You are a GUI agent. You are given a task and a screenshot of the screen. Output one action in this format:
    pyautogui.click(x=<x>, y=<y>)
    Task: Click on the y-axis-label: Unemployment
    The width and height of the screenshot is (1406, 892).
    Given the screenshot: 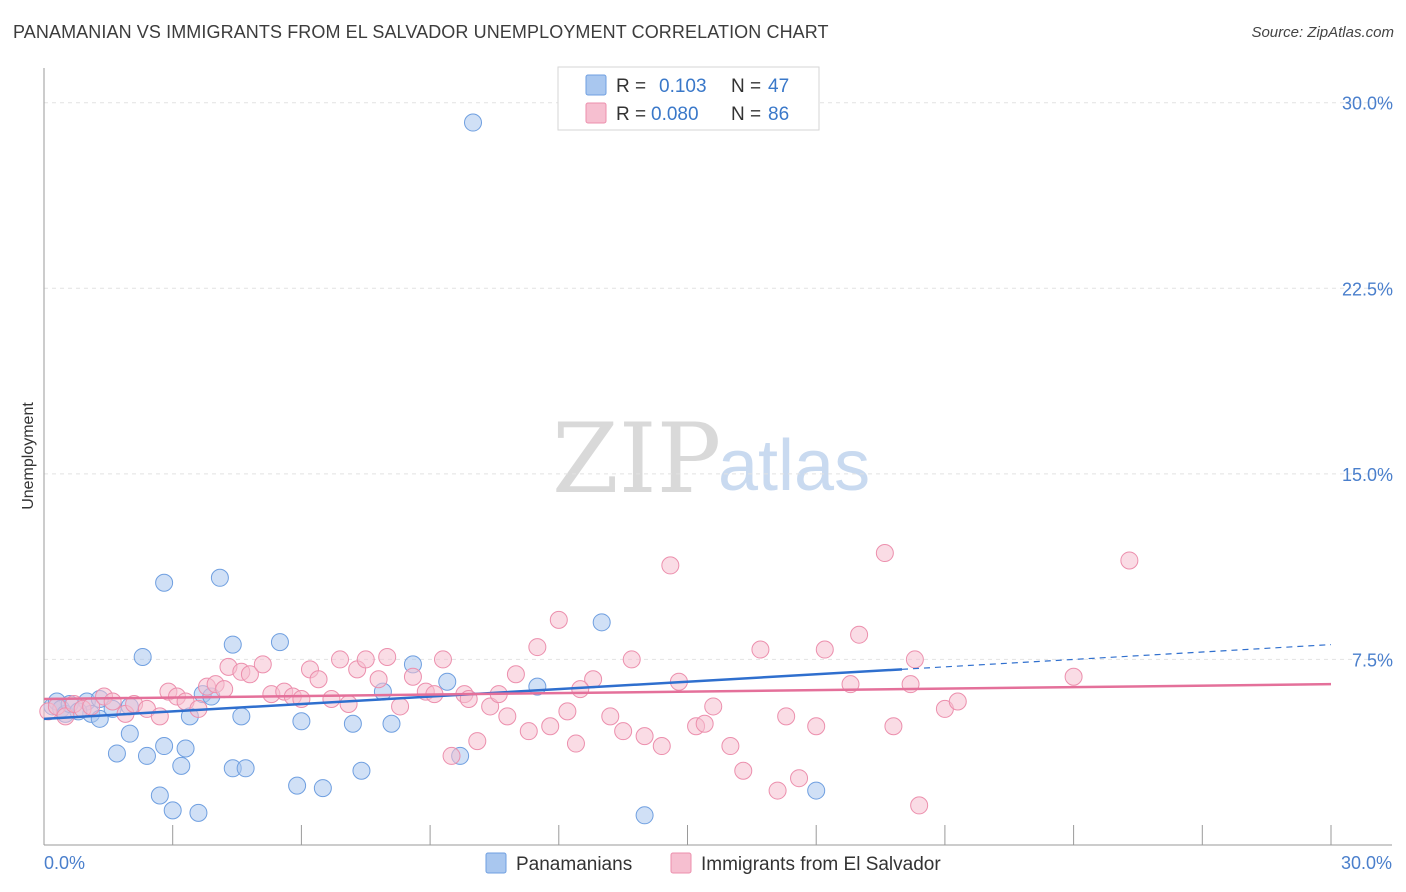 What is the action you would take?
    pyautogui.click(x=28, y=456)
    